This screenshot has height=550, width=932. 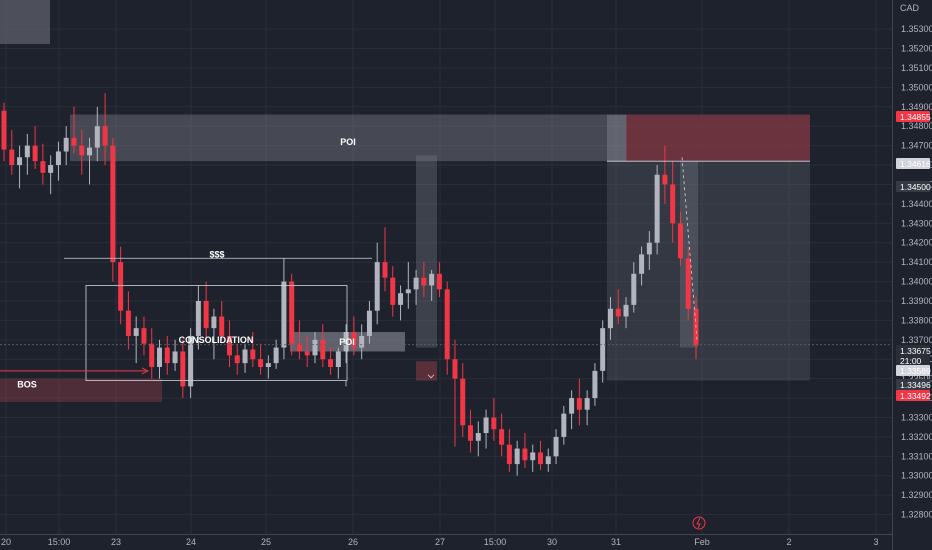 What do you see at coordinates (915, 164) in the screenshot?
I see `price-tag-label: 1.34616` at bounding box center [915, 164].